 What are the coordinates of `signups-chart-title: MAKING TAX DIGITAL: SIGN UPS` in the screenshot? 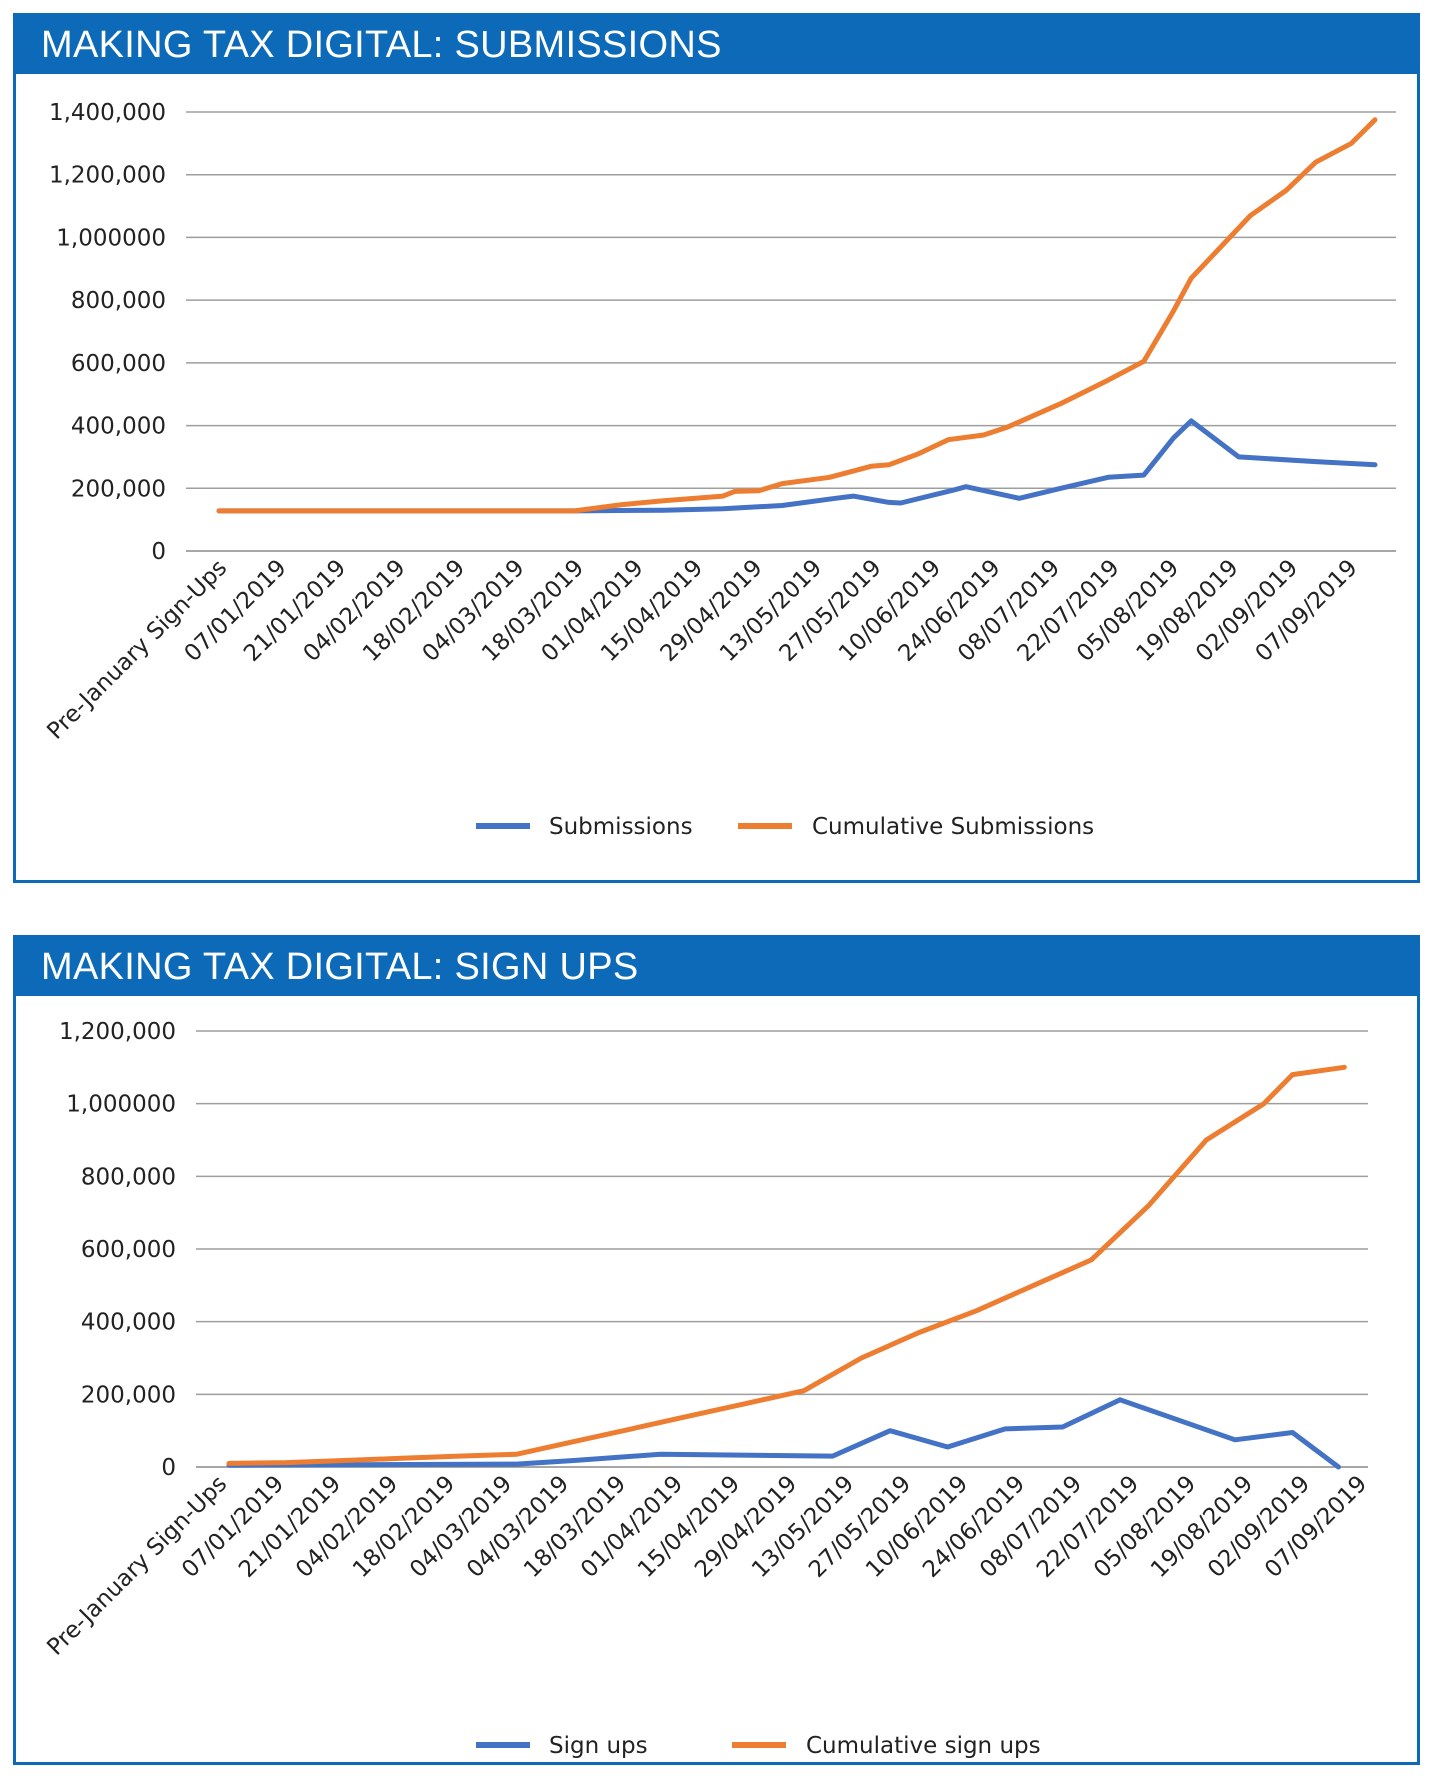 It's located at (716, 967).